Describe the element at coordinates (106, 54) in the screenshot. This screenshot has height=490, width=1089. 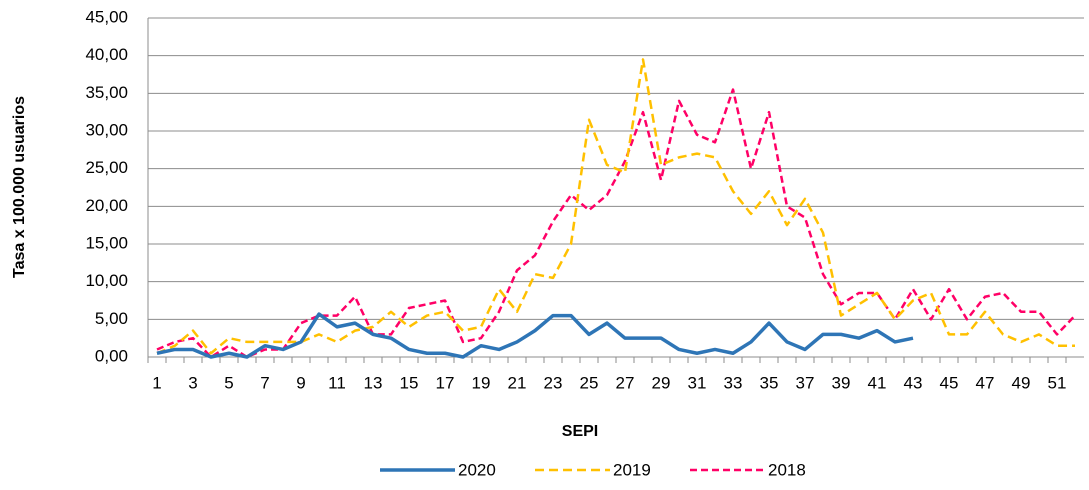
I see `y-tick-label: 40,00` at that location.